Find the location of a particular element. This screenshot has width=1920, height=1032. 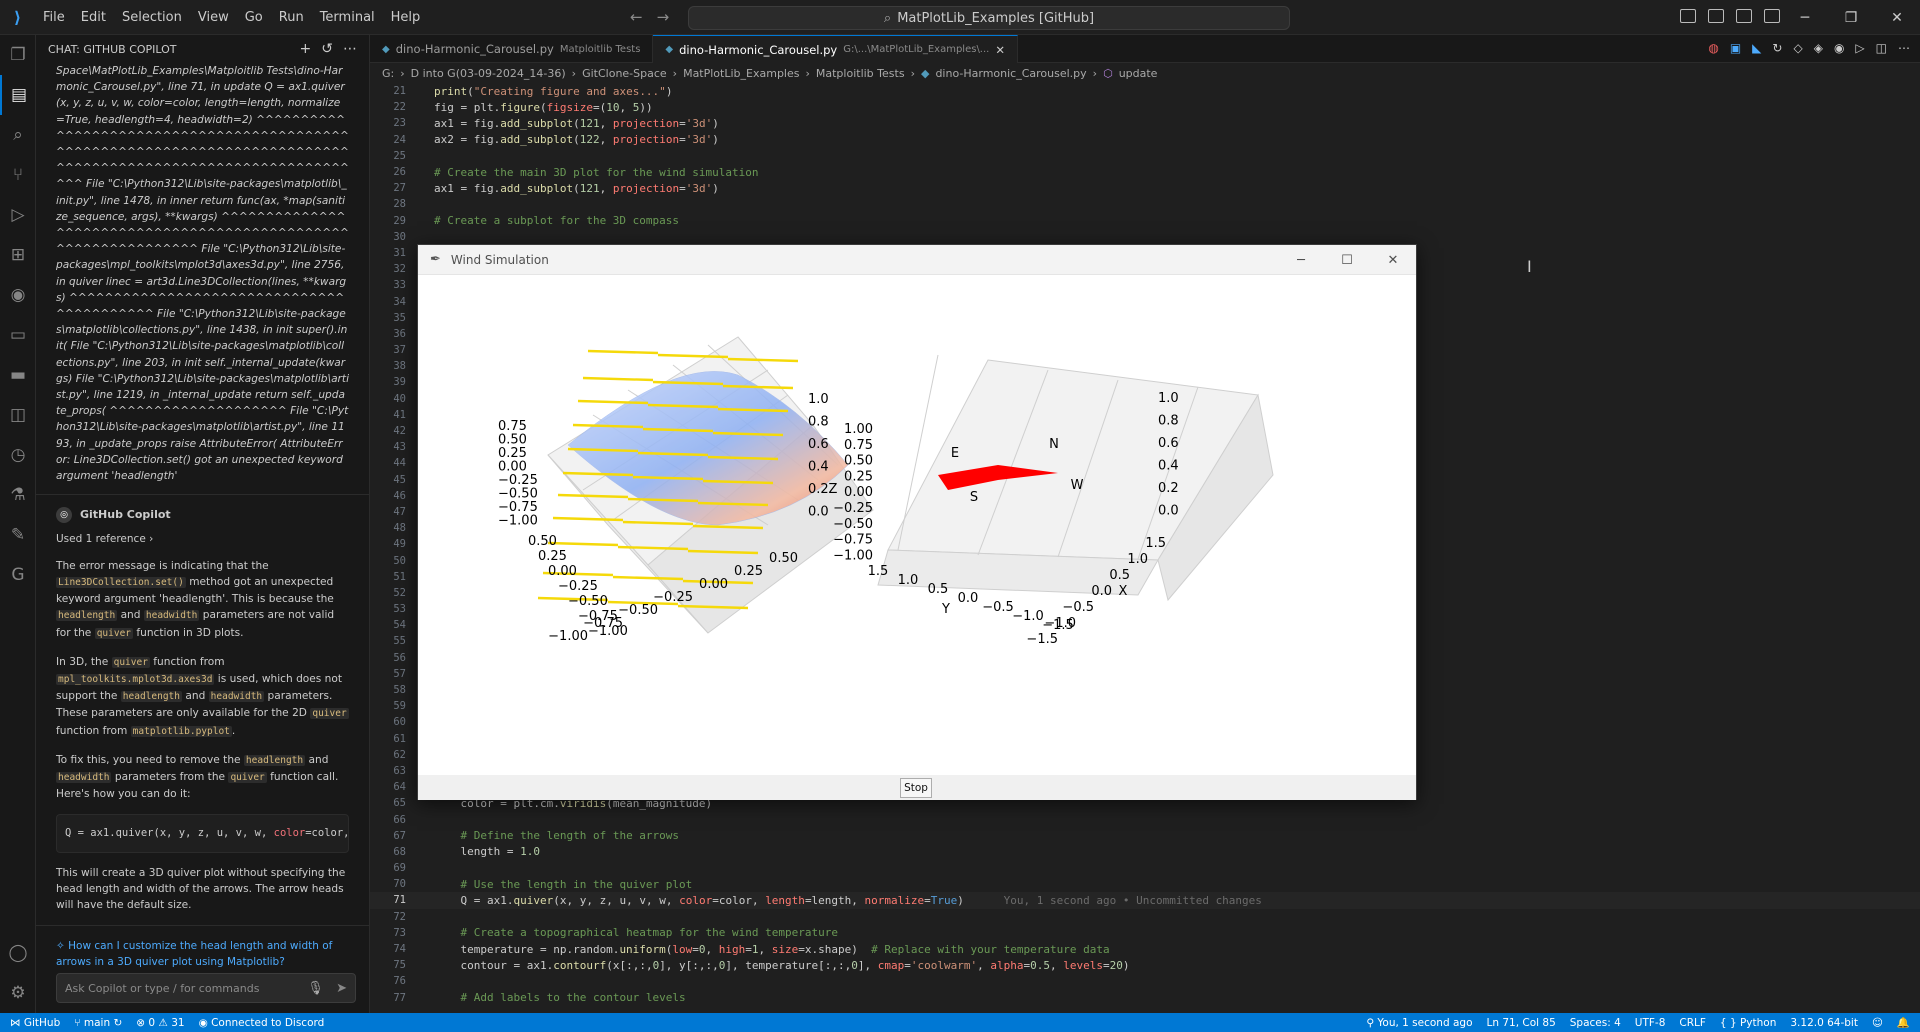

blame-status: ⚲ You, 1 second ago is located at coordinates (1419, 1022).